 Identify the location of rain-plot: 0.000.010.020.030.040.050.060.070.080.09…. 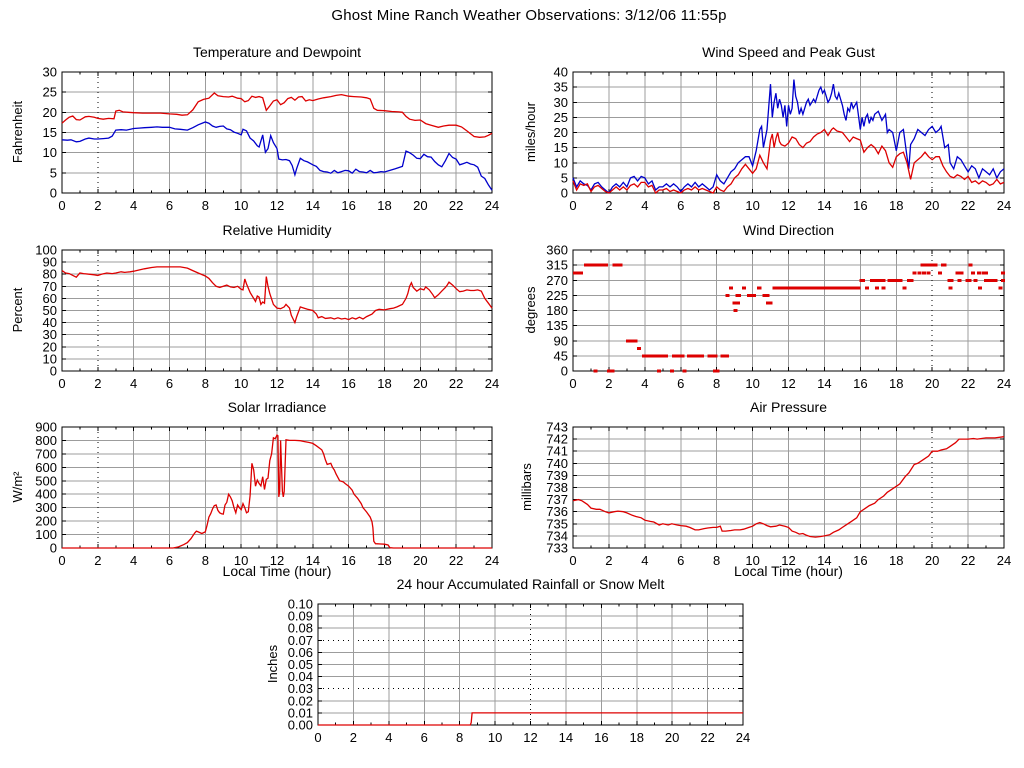
(519, 671).